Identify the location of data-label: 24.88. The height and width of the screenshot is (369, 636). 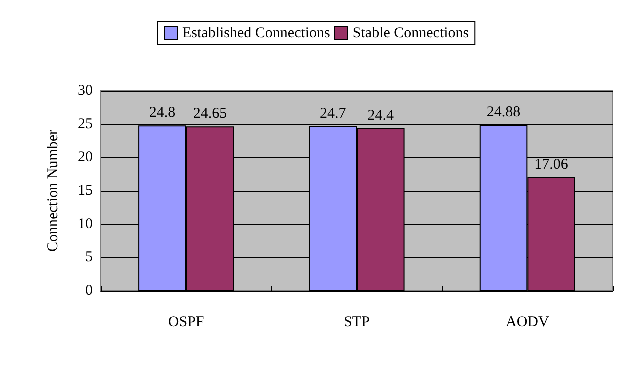
(503, 112).